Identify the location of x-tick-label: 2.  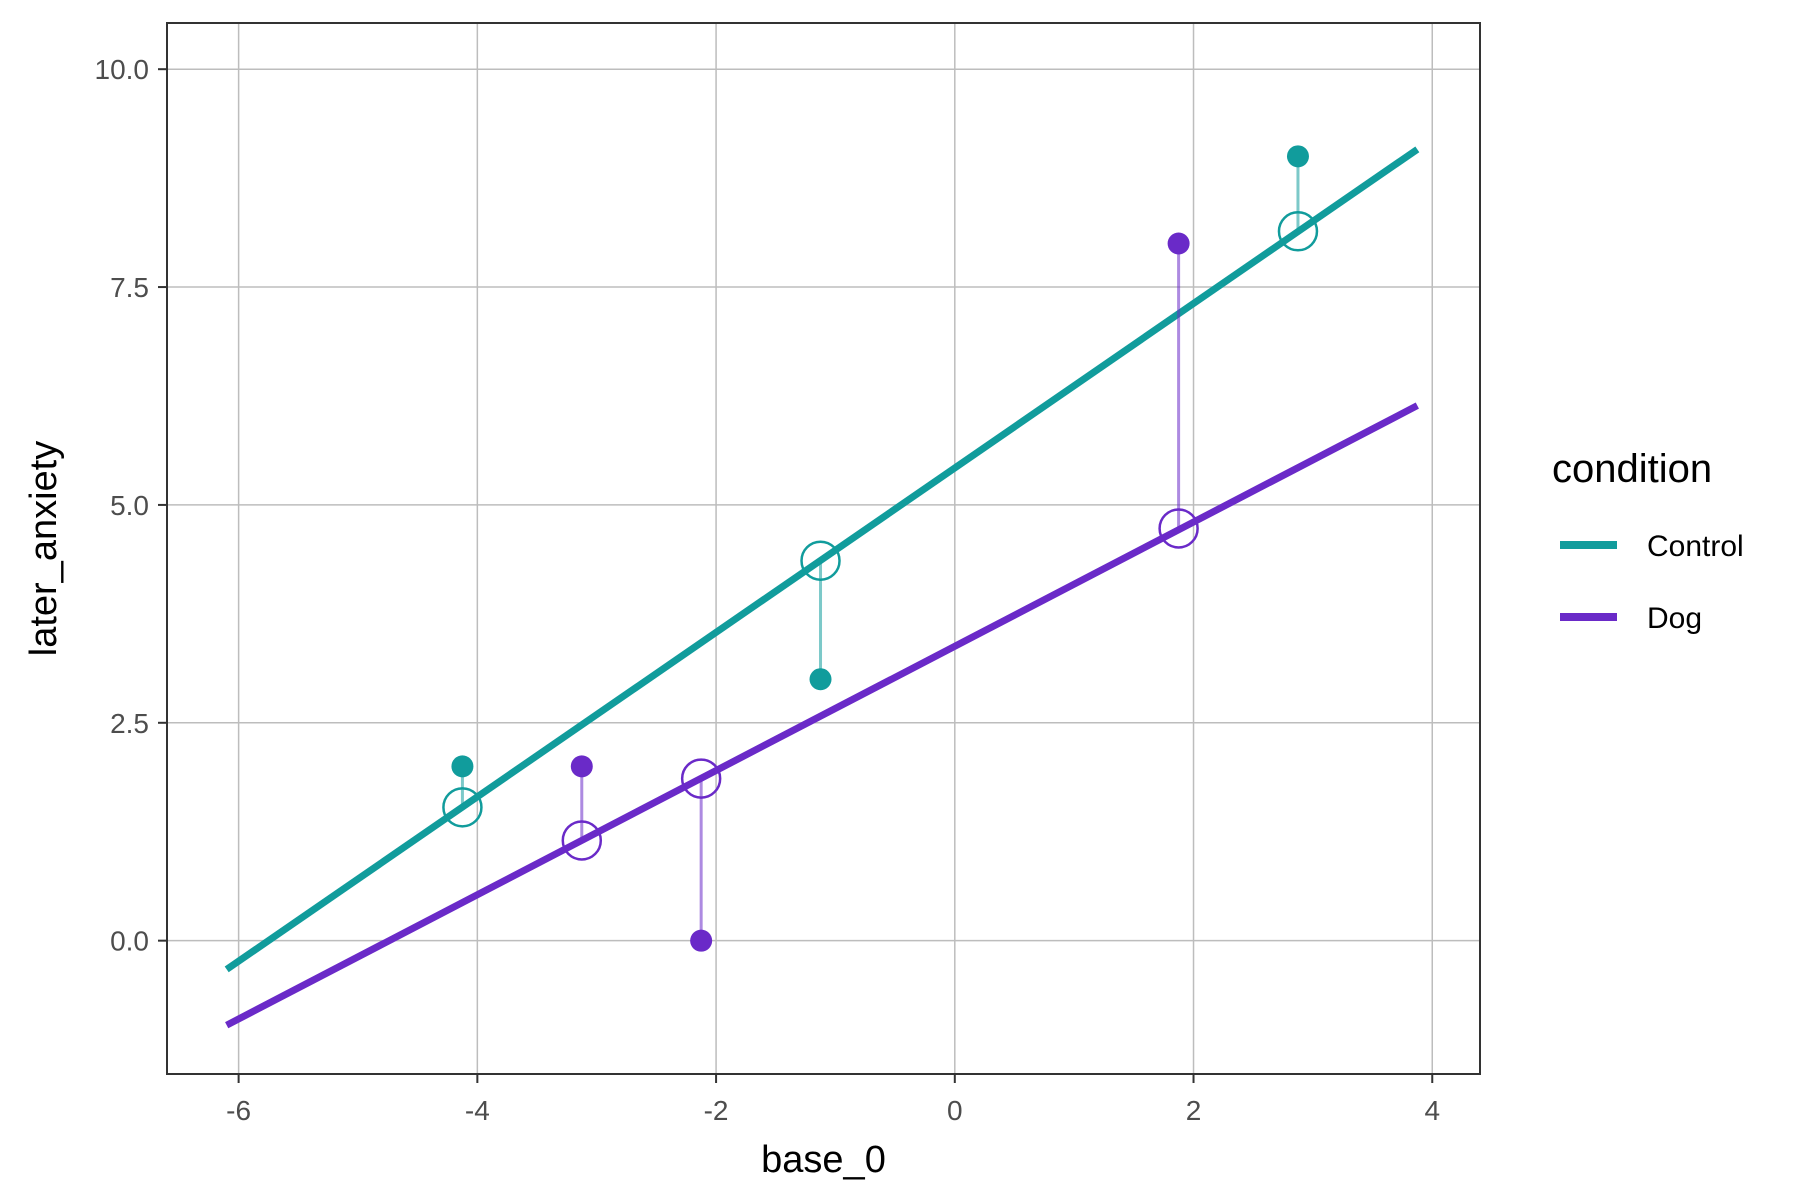
(1194, 1110).